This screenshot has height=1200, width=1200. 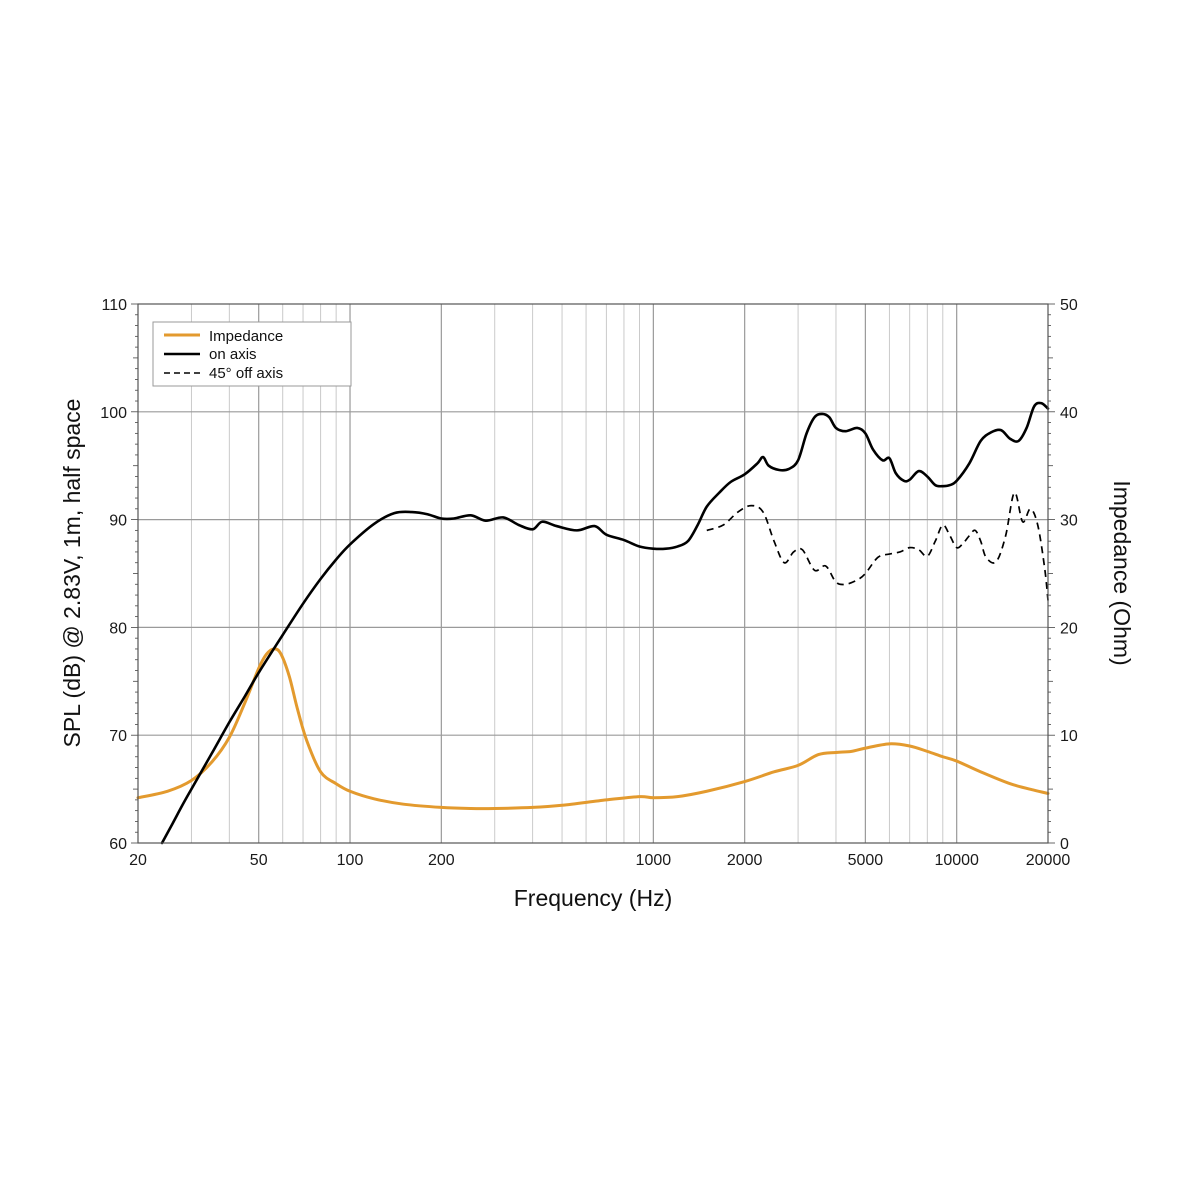 What do you see at coordinates (138, 860) in the screenshot?
I see `x-tick-label: 20` at bounding box center [138, 860].